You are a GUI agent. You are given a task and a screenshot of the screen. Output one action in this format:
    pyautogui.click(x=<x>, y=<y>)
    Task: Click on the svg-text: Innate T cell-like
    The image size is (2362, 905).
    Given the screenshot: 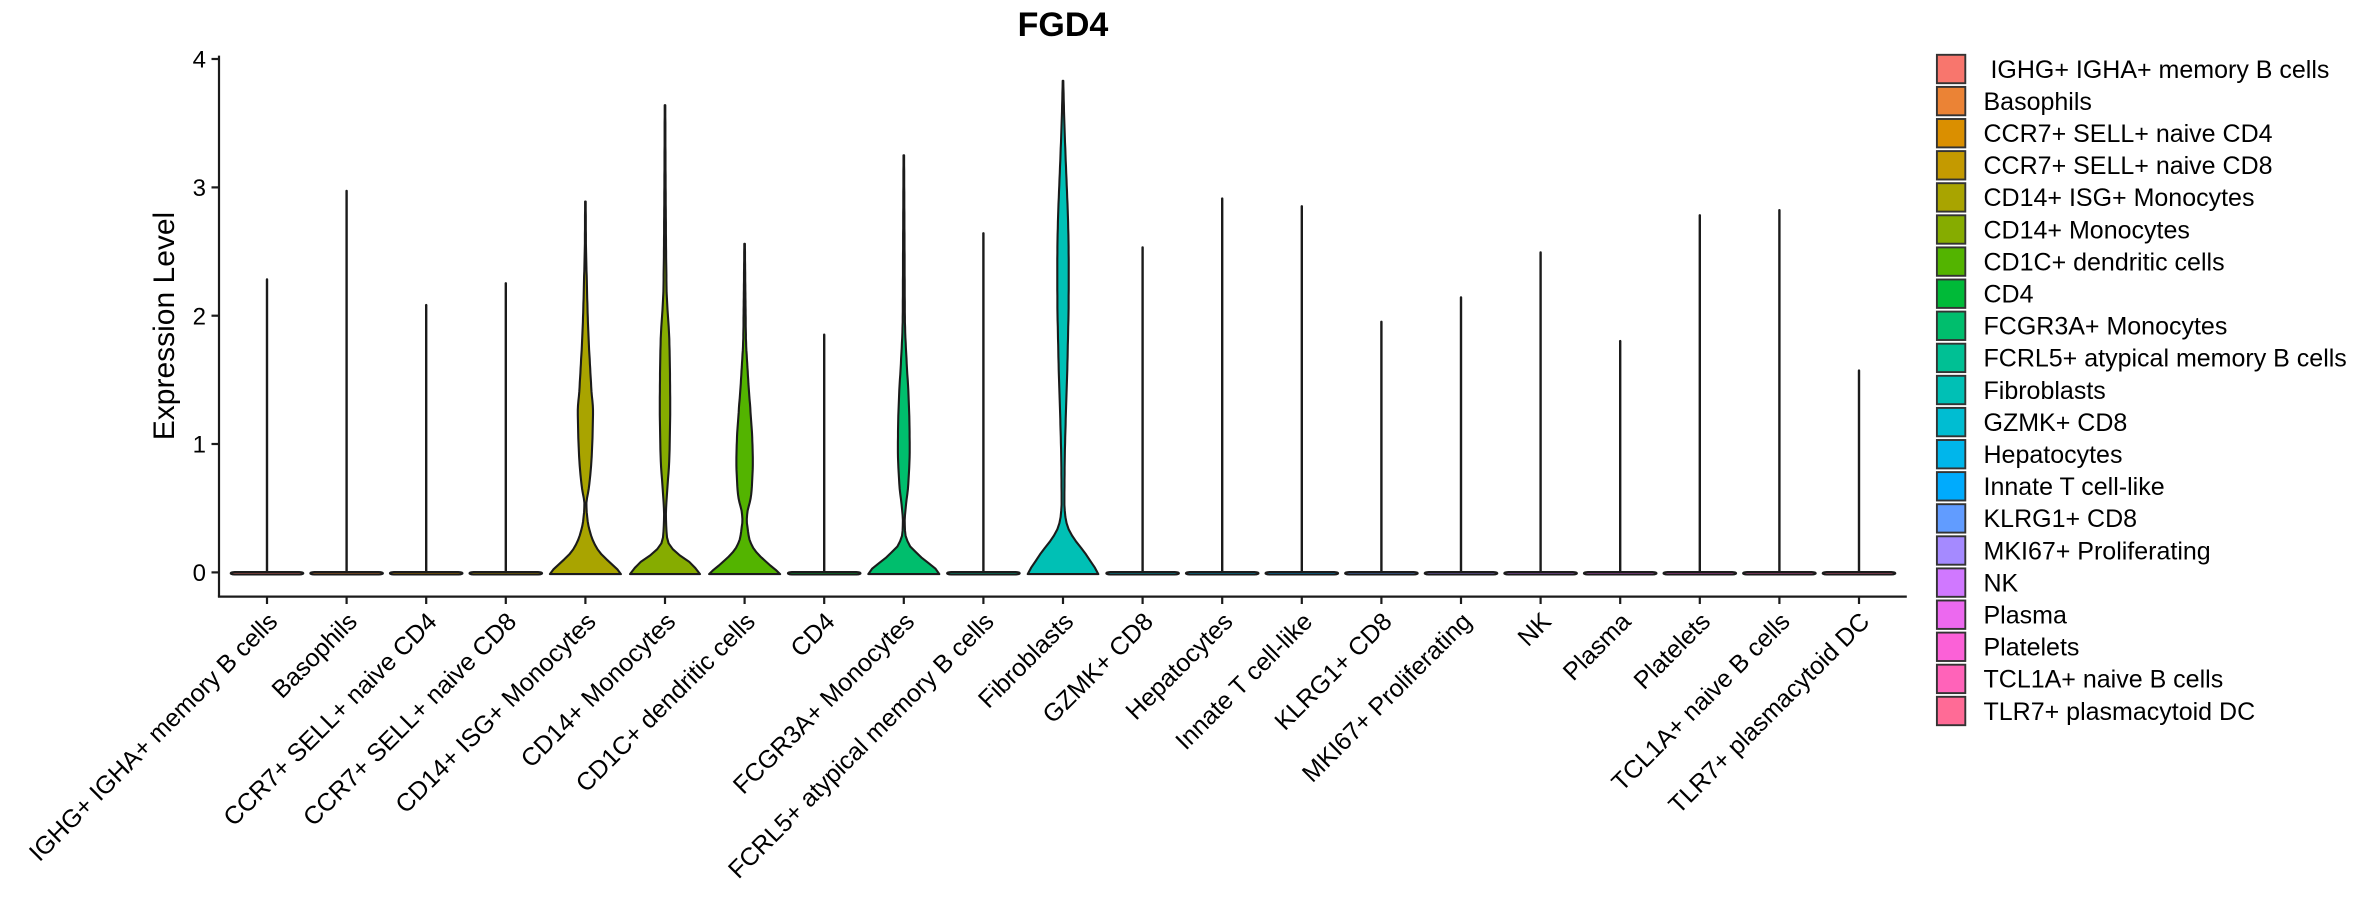 What is the action you would take?
    pyautogui.click(x=2074, y=487)
    